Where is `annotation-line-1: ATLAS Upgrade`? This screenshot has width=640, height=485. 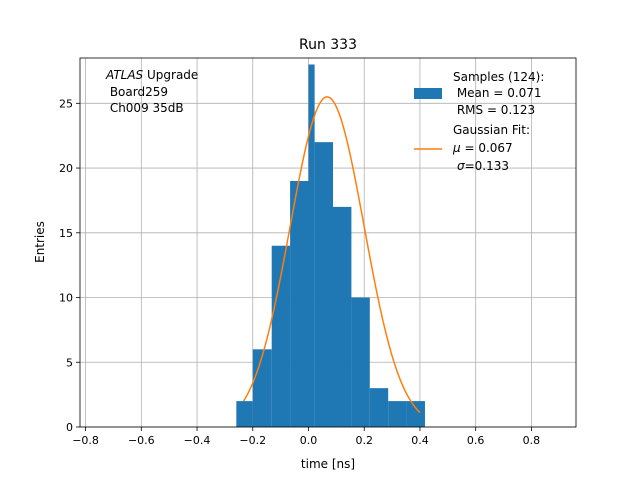
annotation-line-1: ATLAS Upgrade is located at coordinates (151, 75).